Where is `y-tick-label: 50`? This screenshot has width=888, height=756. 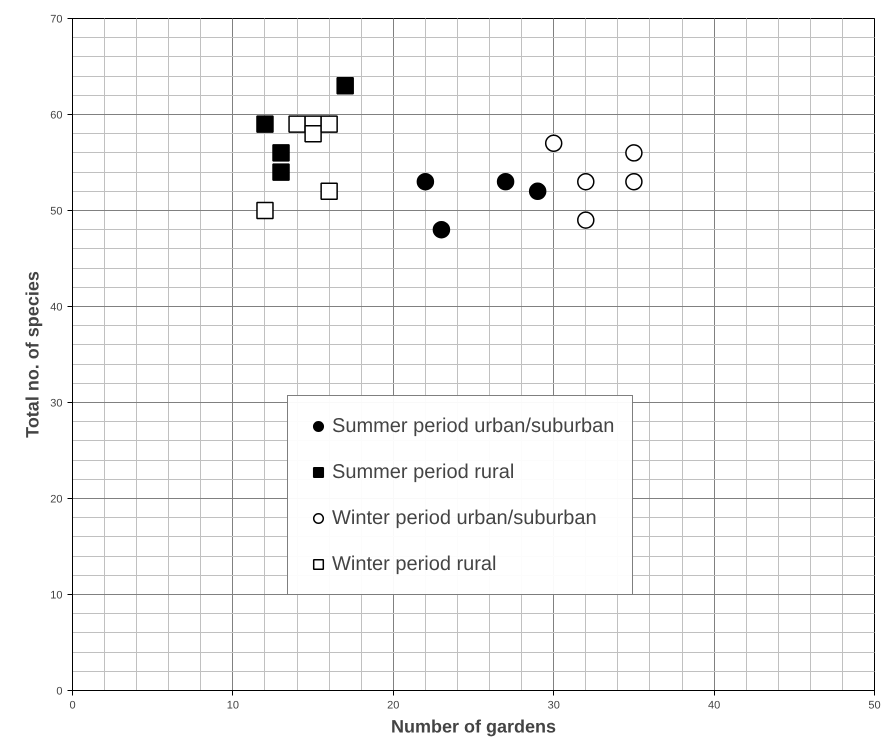
y-tick-label: 50 is located at coordinates (56, 212).